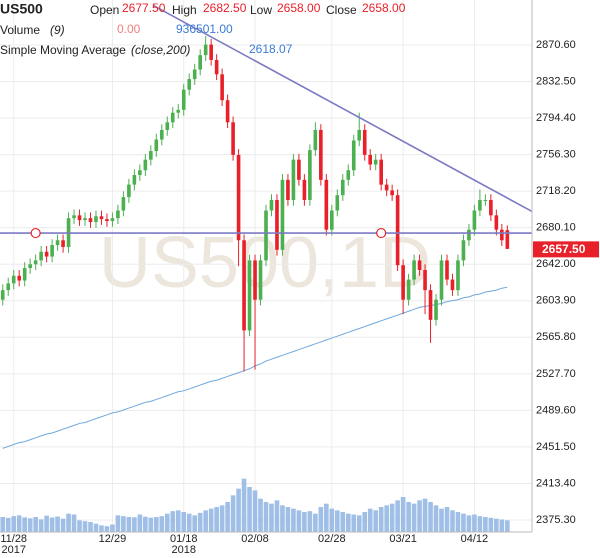 The width and height of the screenshot is (600, 558). I want to click on price-tag, so click(566, 249).